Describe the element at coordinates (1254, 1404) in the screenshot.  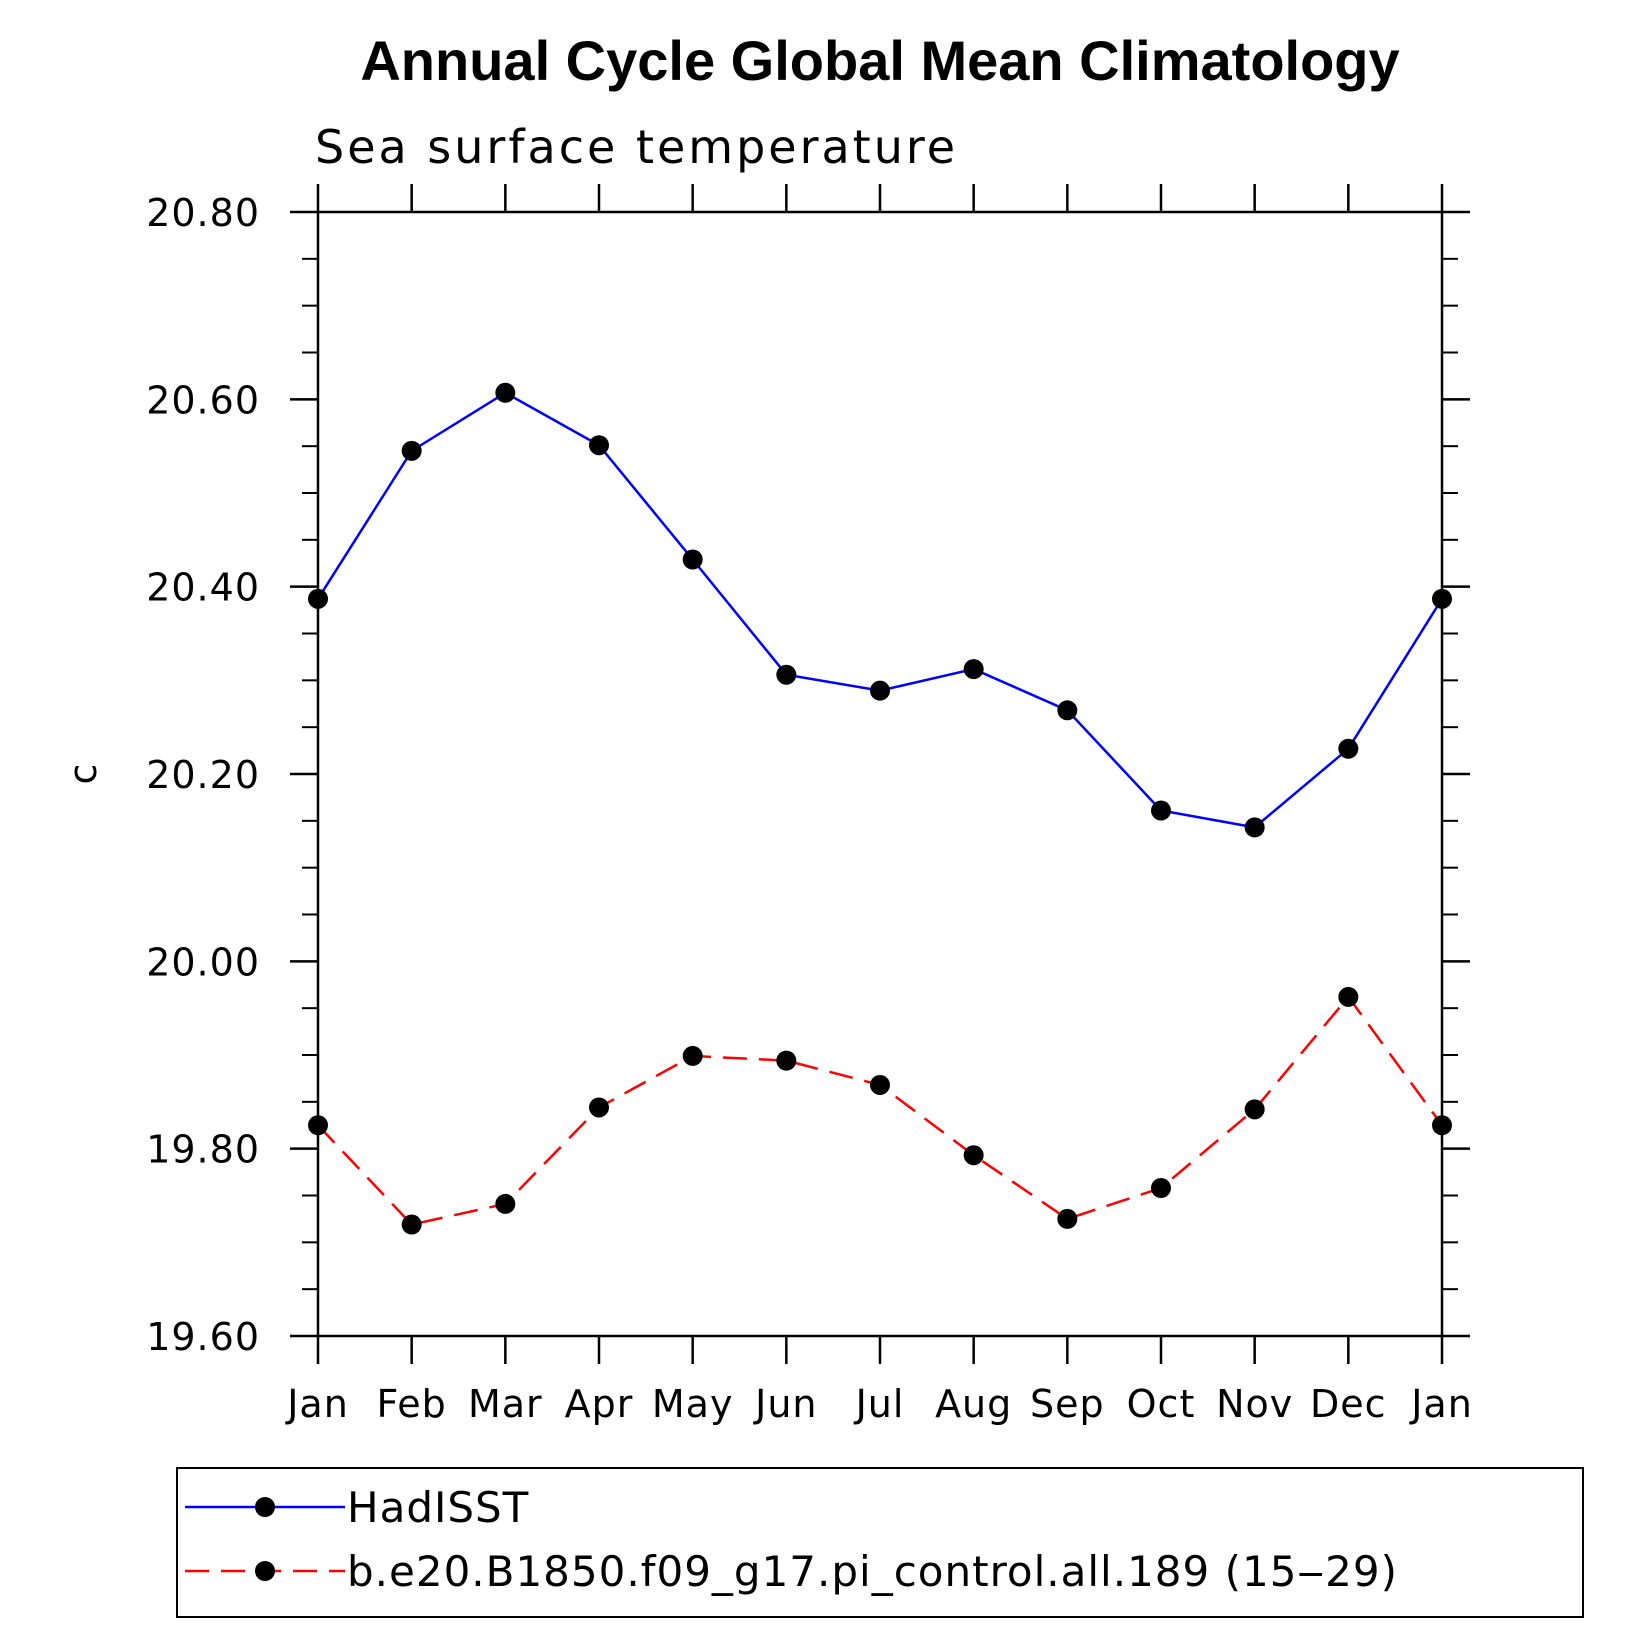
I see `x-tick-label: Nov` at that location.